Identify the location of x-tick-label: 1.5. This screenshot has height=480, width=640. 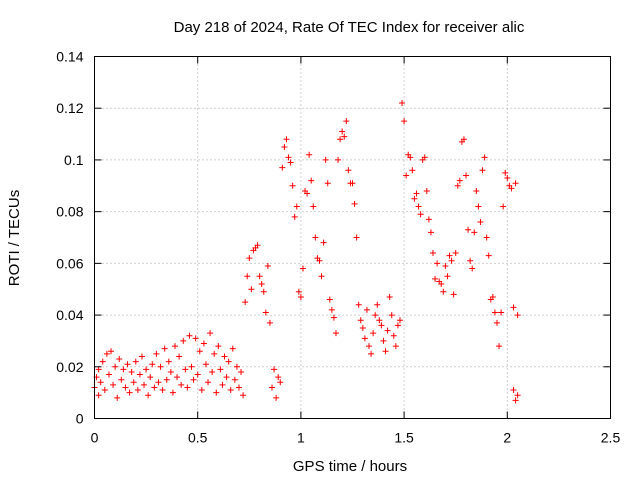
(404, 438).